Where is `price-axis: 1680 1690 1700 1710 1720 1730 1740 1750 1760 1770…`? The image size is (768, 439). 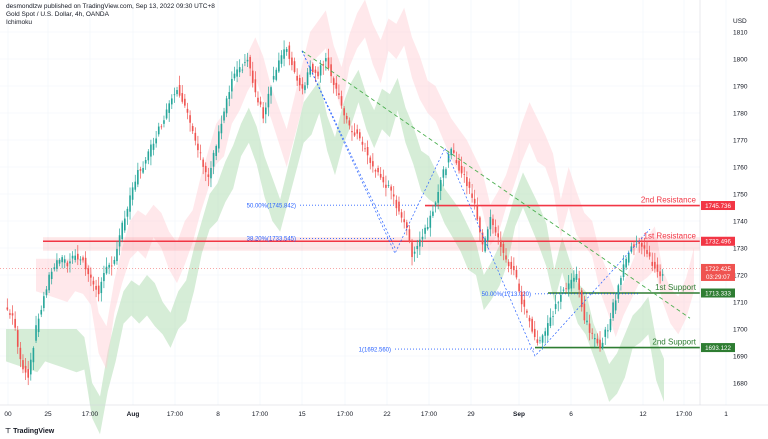 price-axis: 1680 1690 1700 1710 1720 1730 1740 1750 1760 1770… is located at coordinates (740, 209).